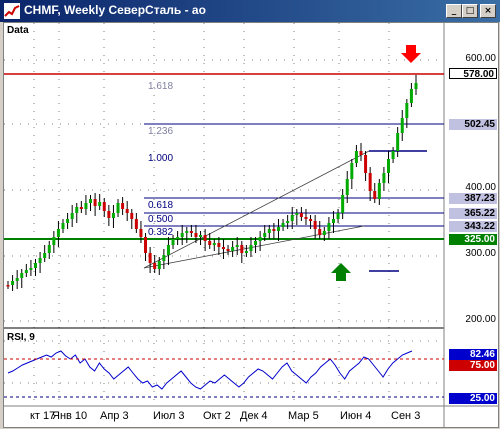  Describe the element at coordinates (254, 416) in the screenshot. I see `x-axis-label: Дек 4` at that location.